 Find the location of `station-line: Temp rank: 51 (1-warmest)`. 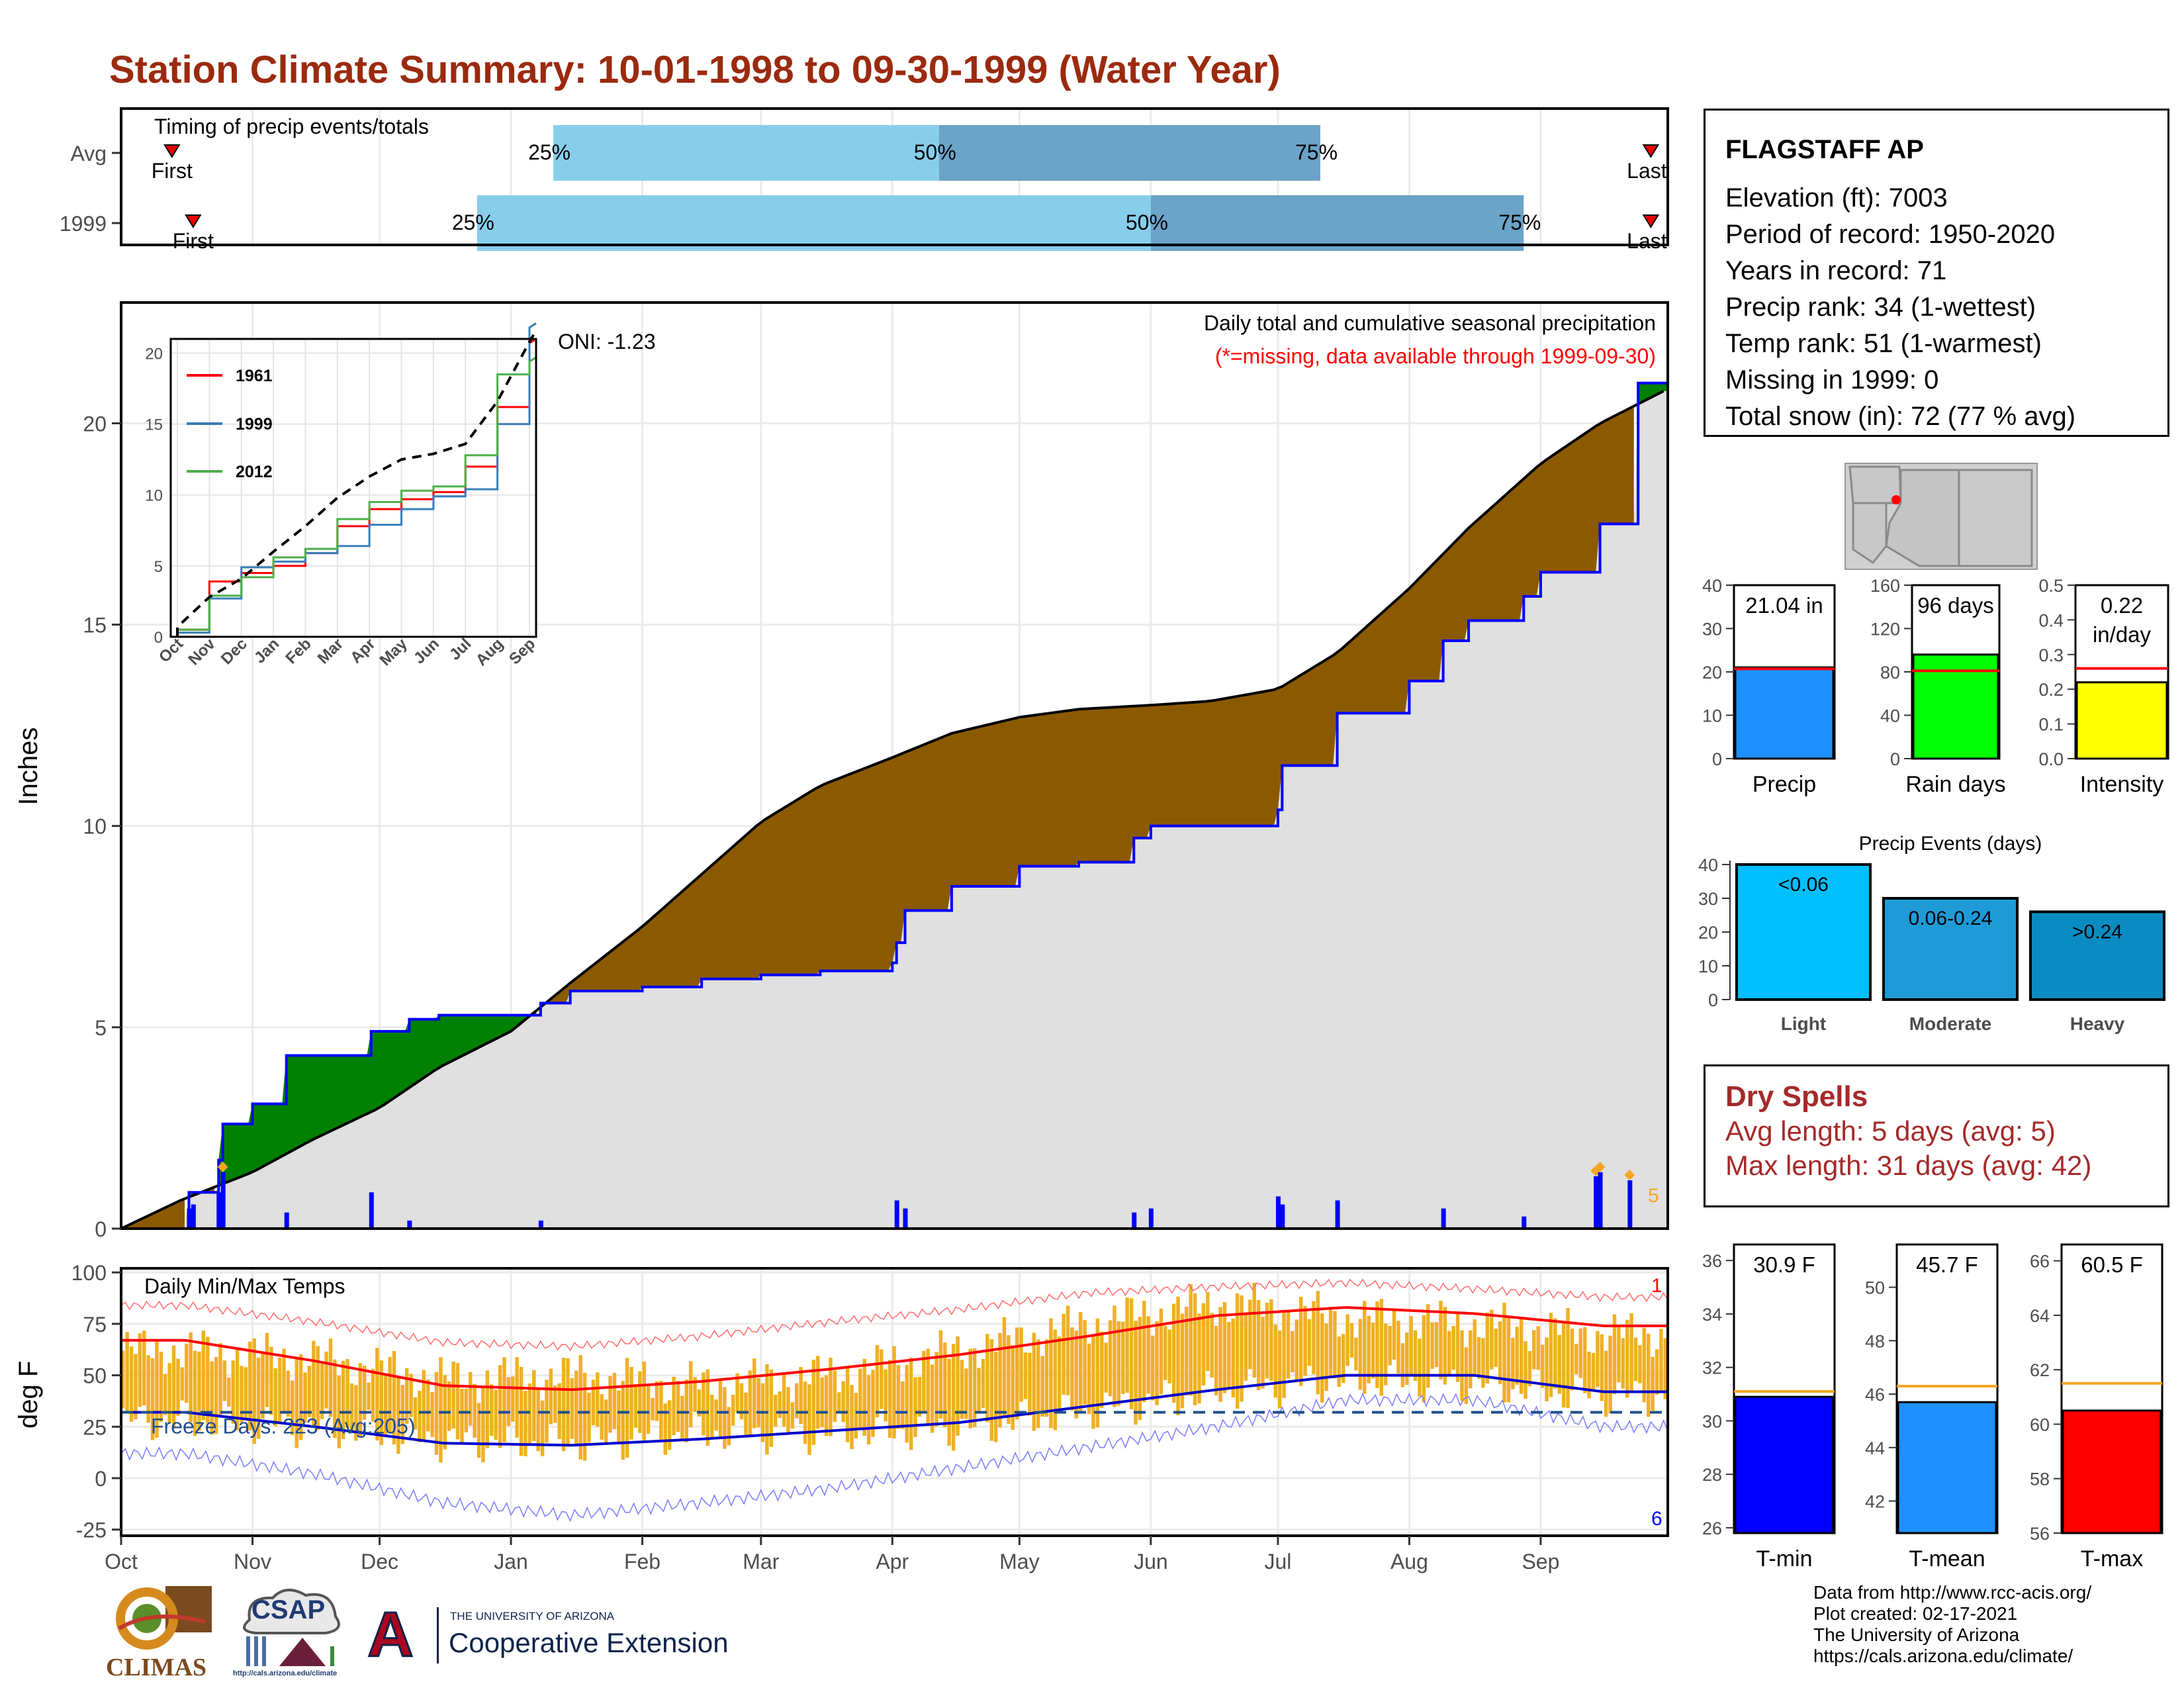

station-line: Temp rank: 51 (1-warmest) is located at coordinates (1883, 343).